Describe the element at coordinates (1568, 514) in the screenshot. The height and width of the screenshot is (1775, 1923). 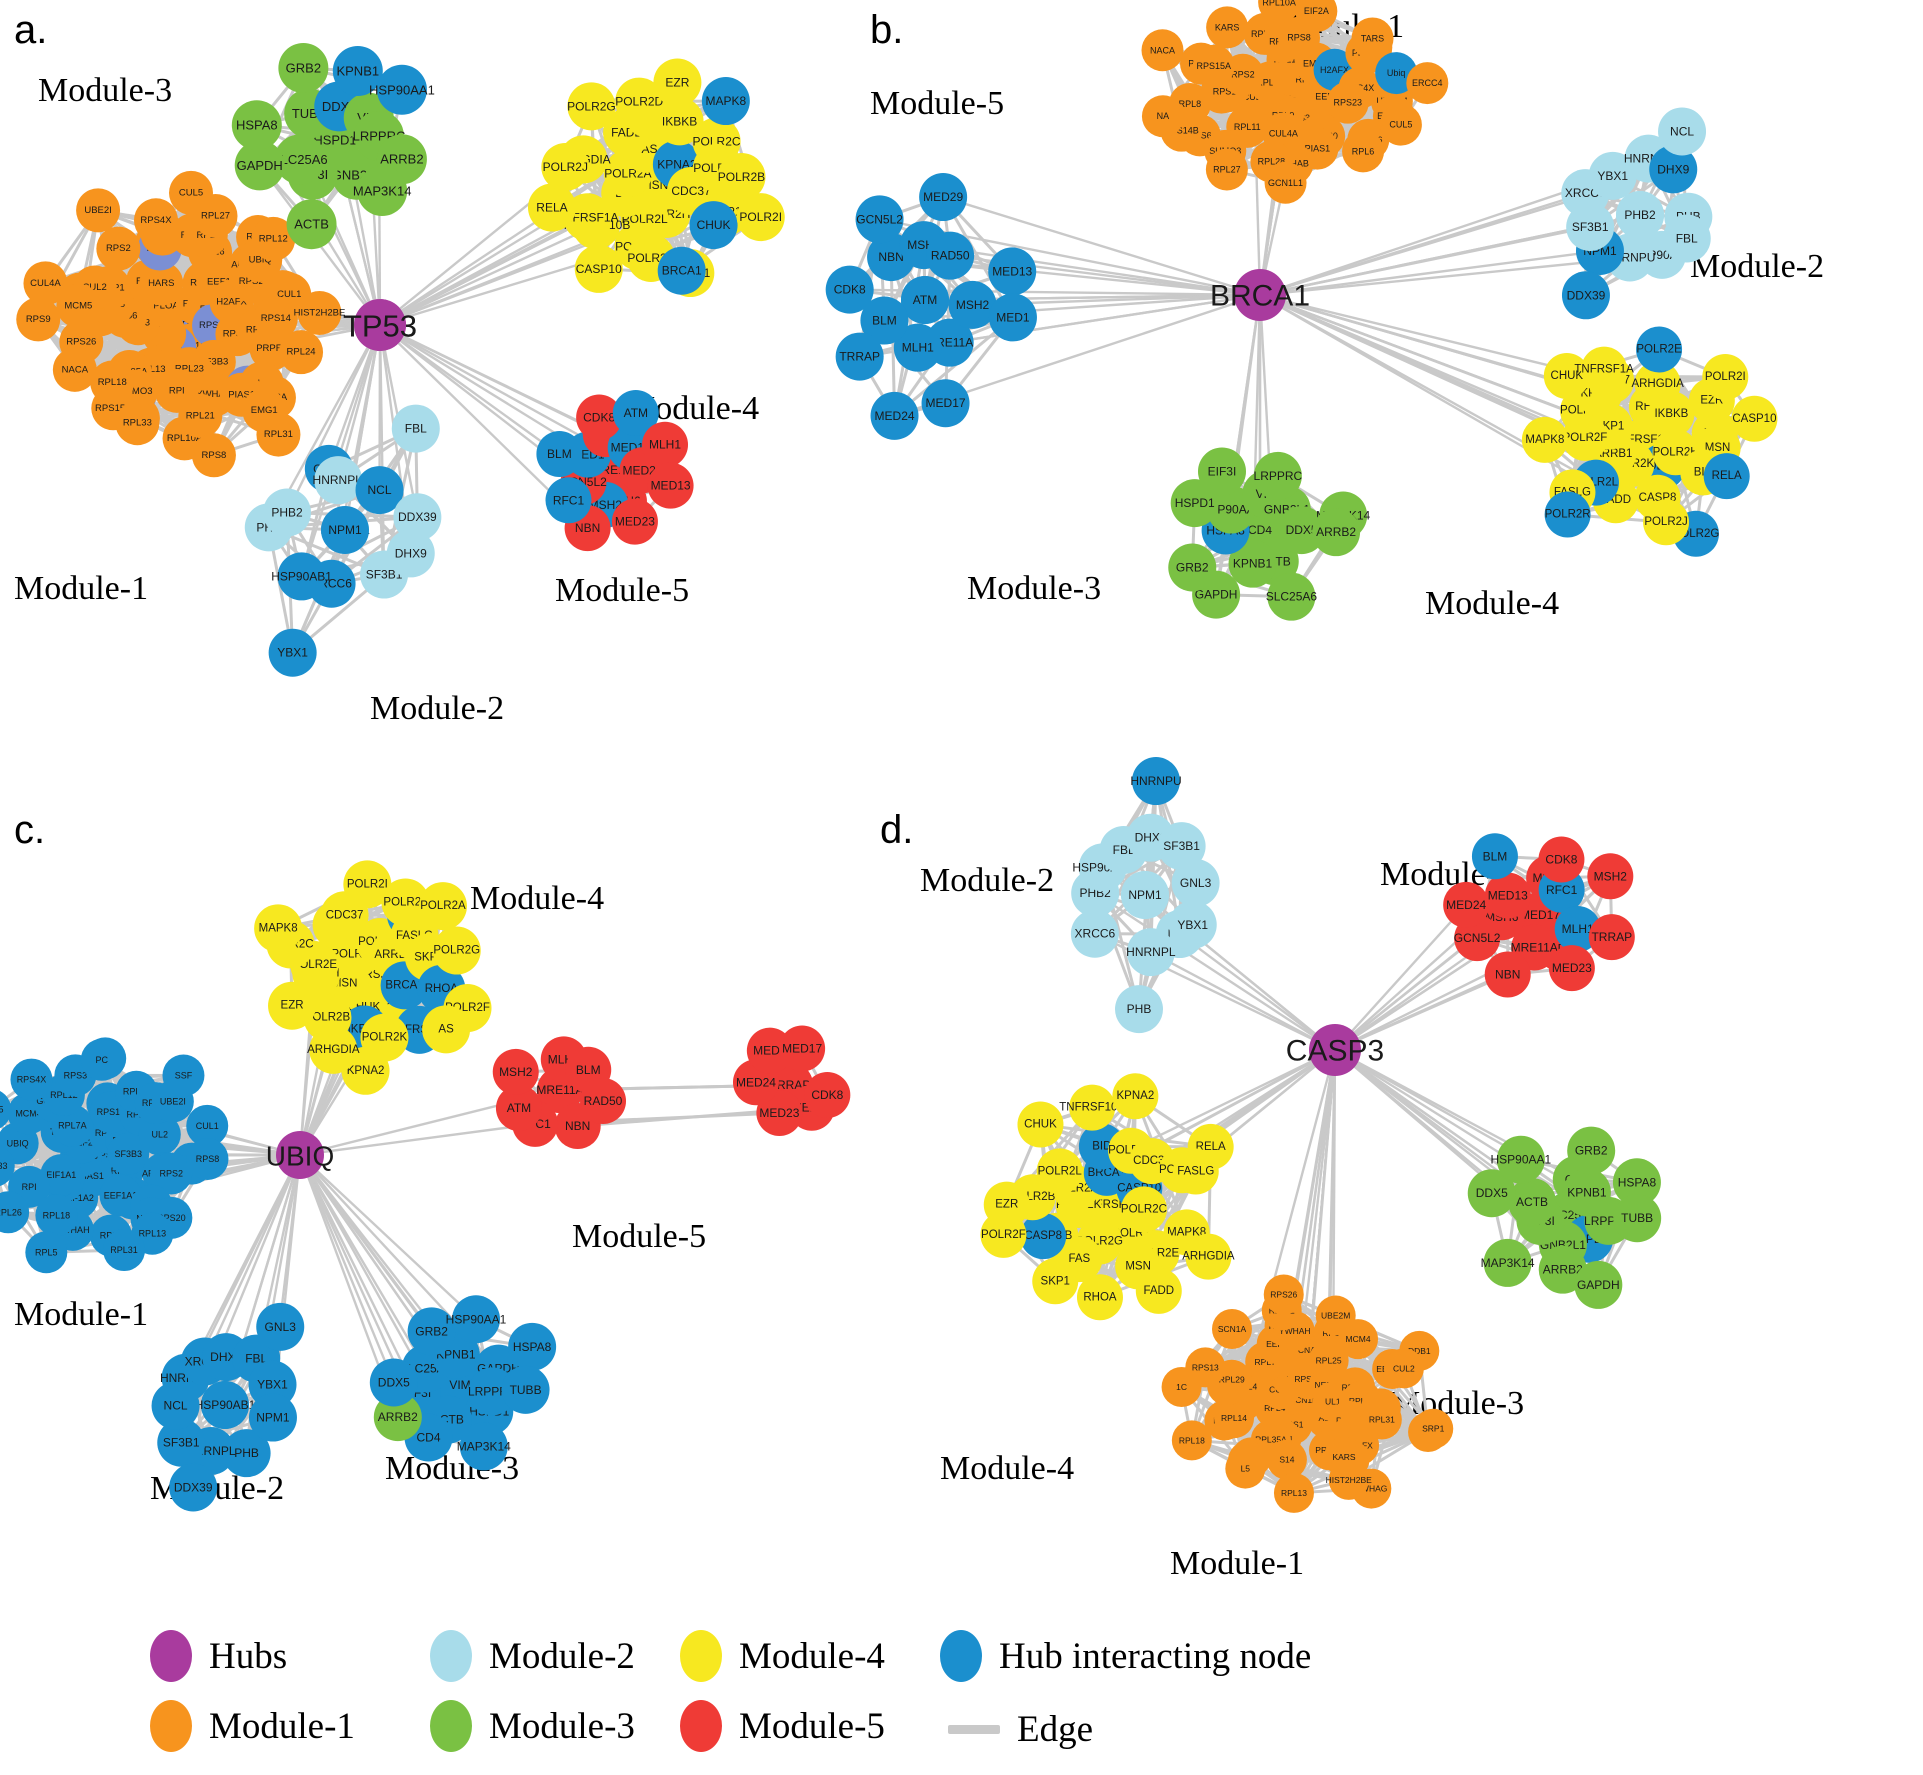
I see `network-node: POLR2R` at that location.